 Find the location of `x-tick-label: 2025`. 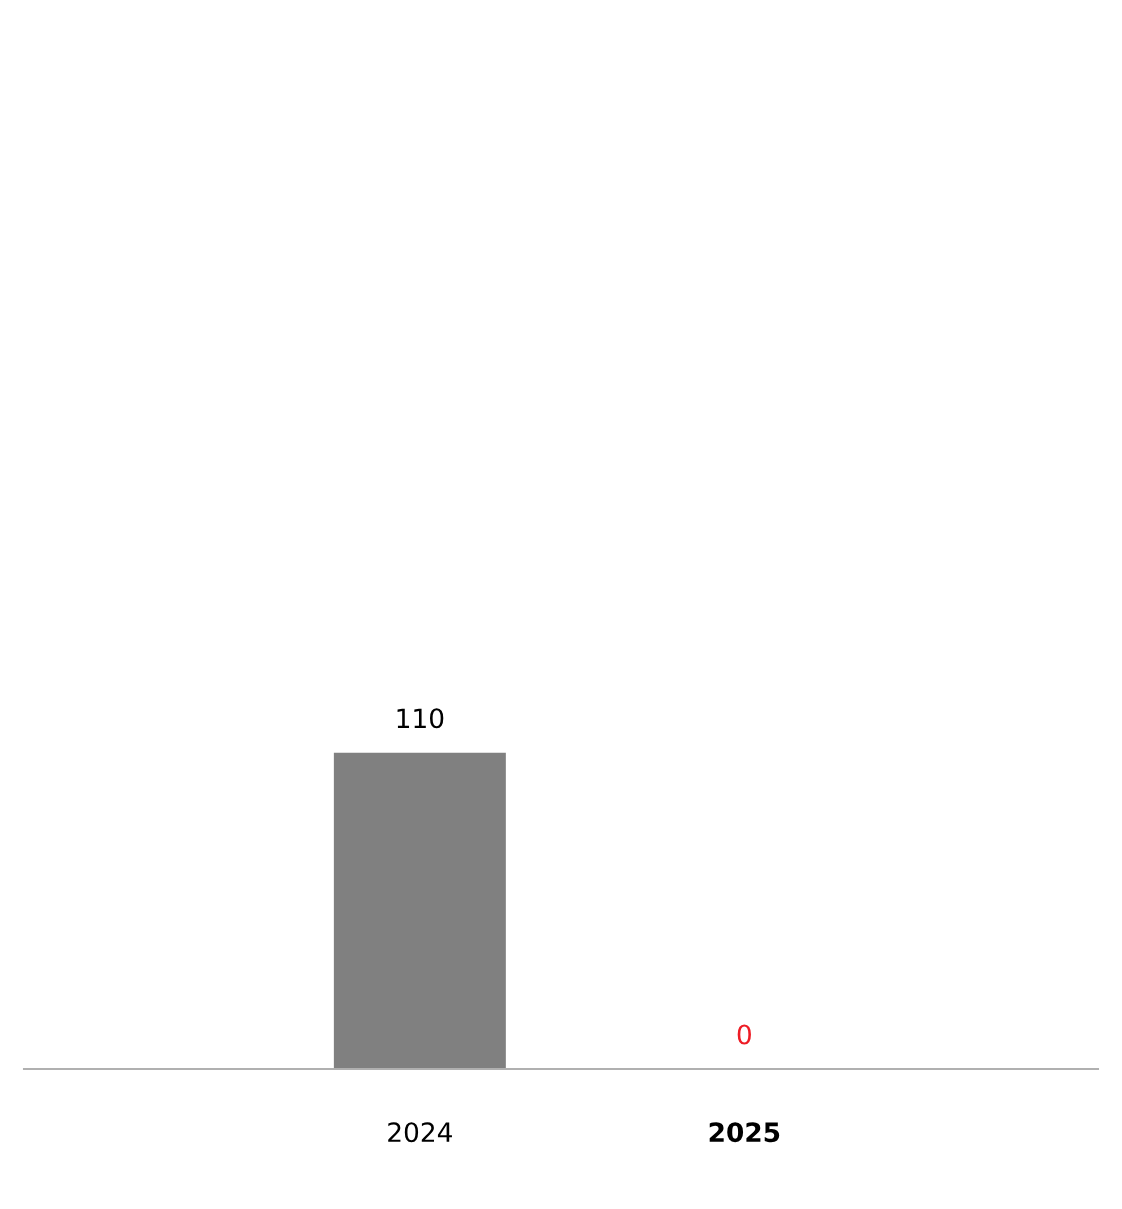

x-tick-label: 2025 is located at coordinates (744, 1132).